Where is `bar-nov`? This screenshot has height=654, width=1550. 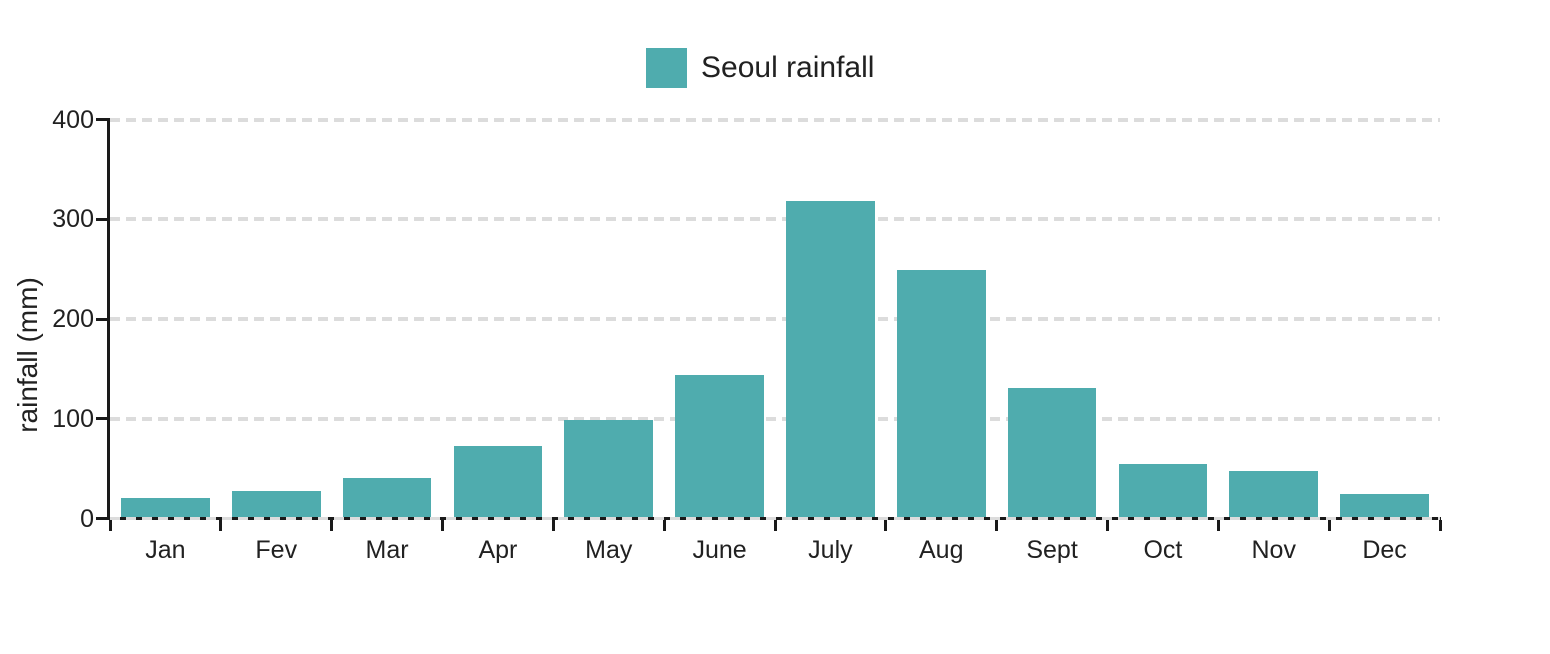
bar-nov is located at coordinates (1274, 494).